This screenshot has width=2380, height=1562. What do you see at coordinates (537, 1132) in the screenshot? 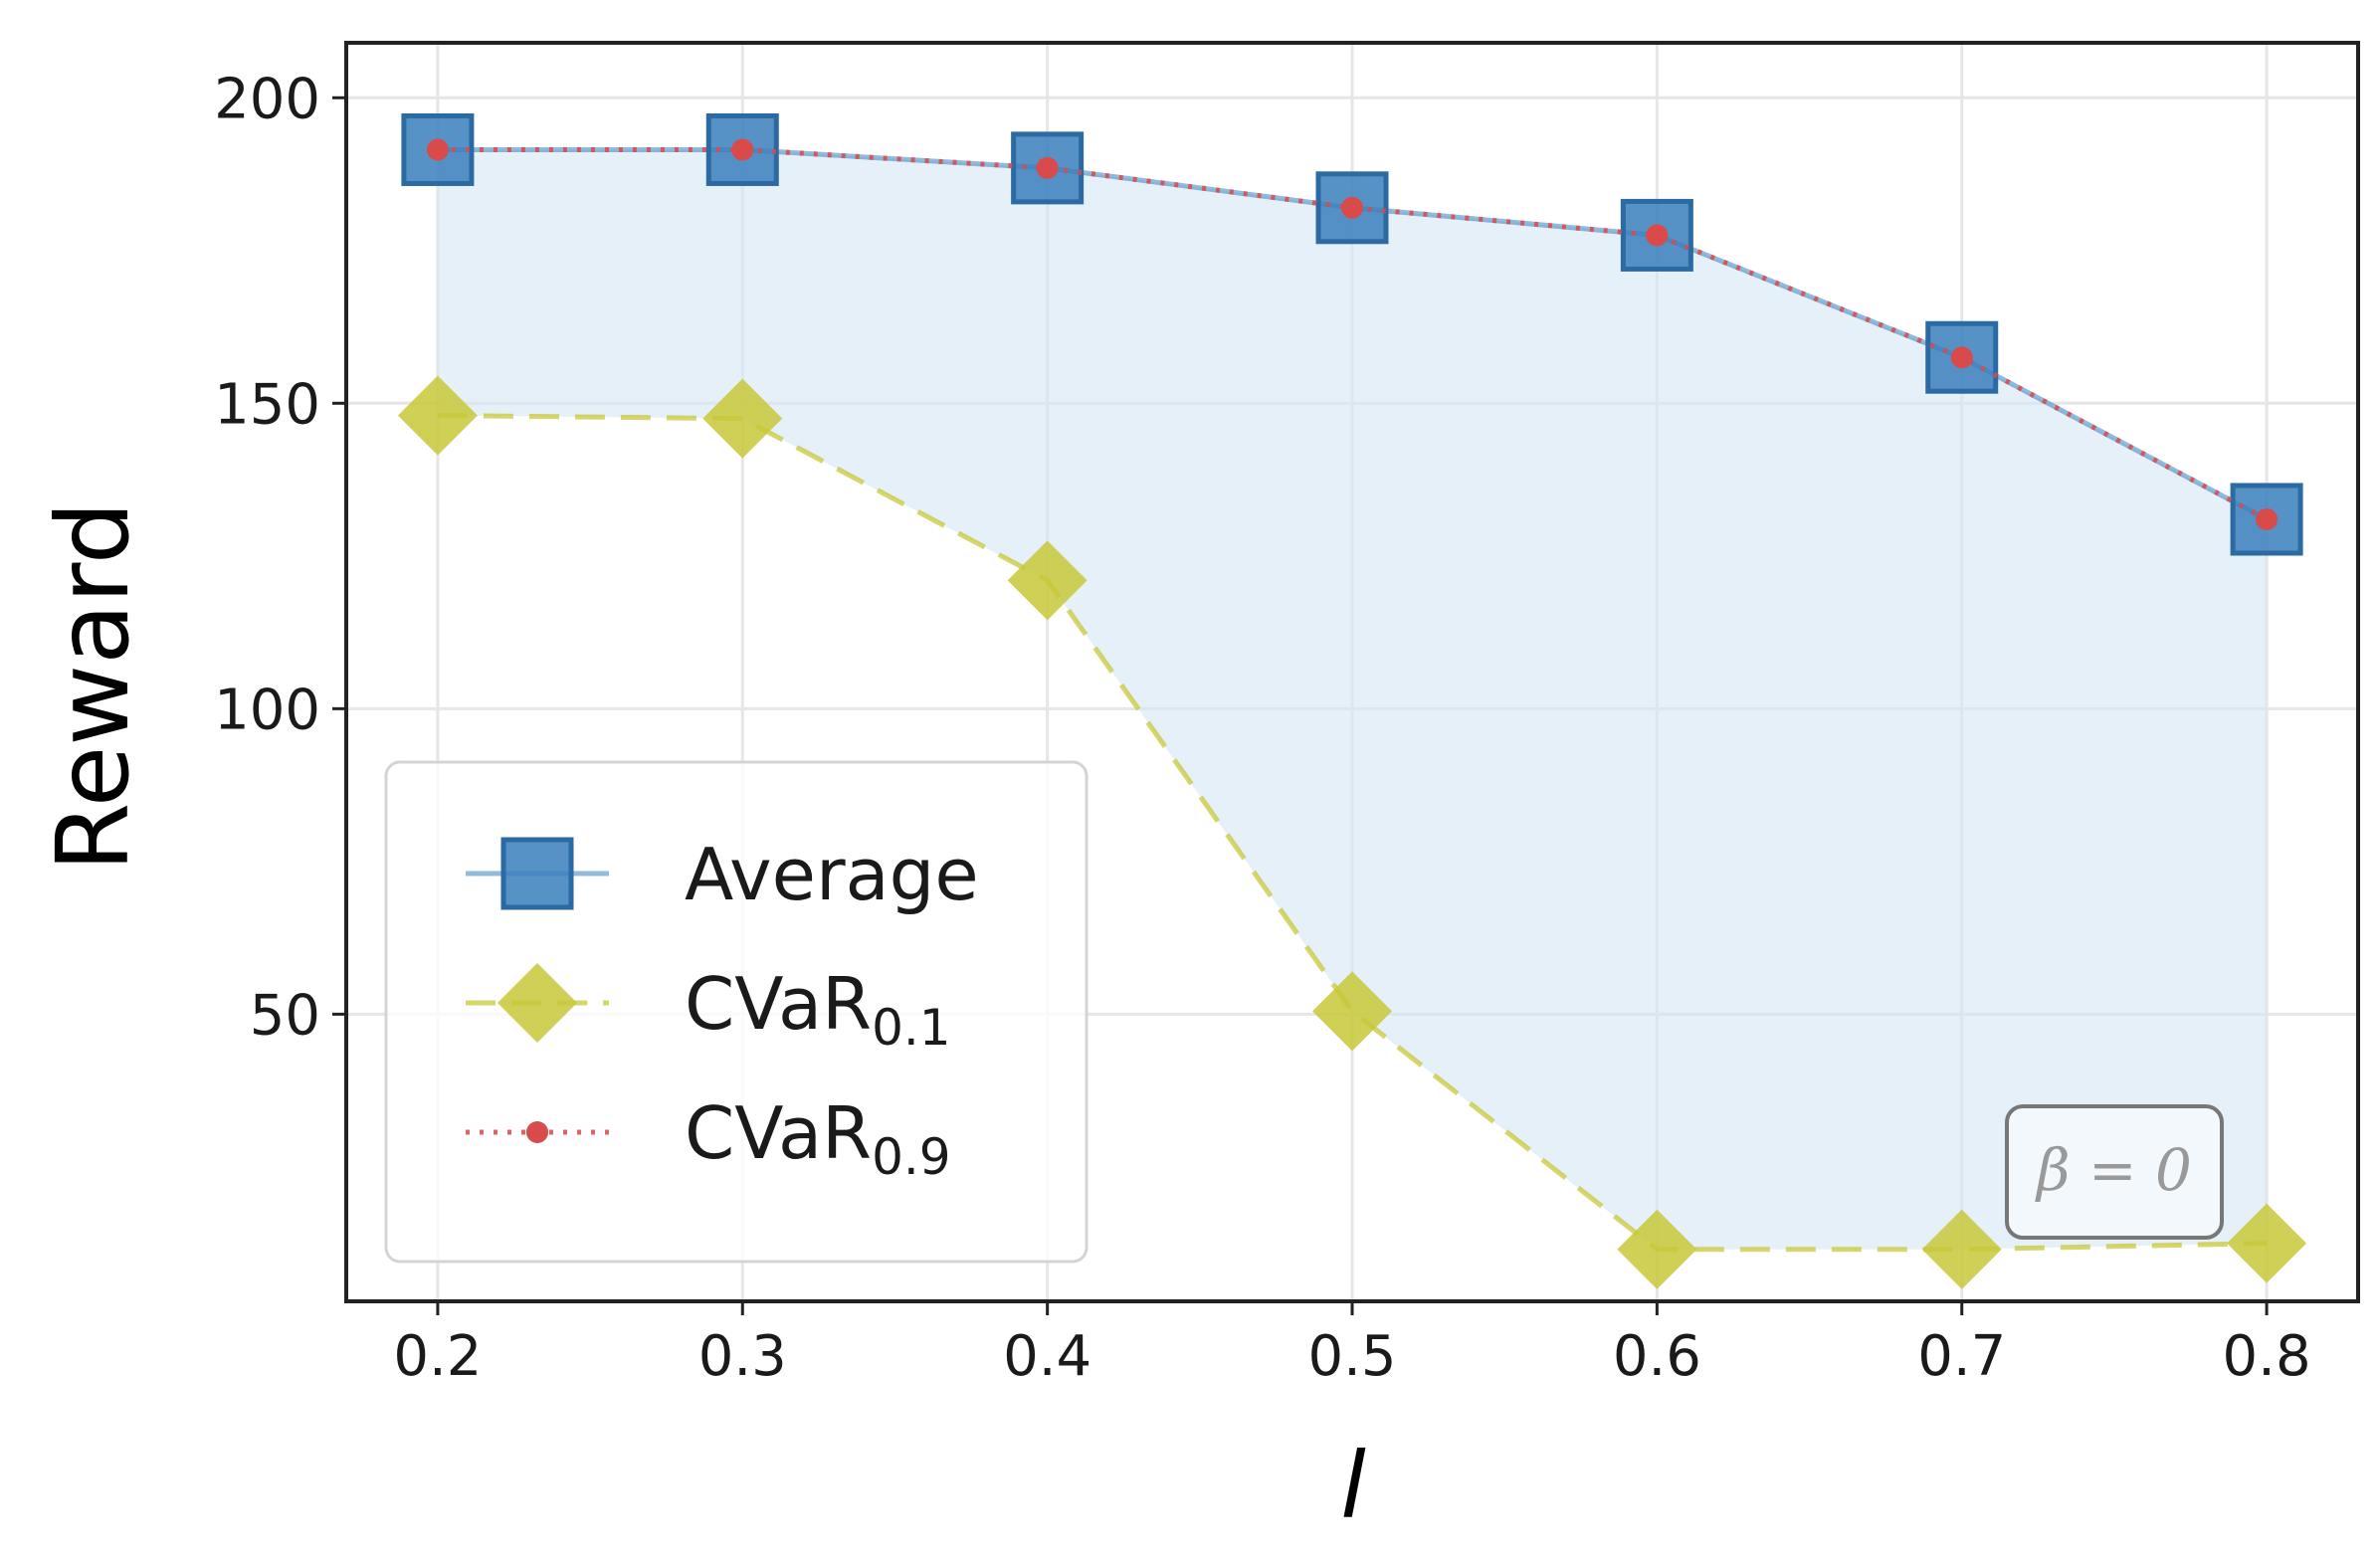
I see `legend-marker-cvar09` at bounding box center [537, 1132].